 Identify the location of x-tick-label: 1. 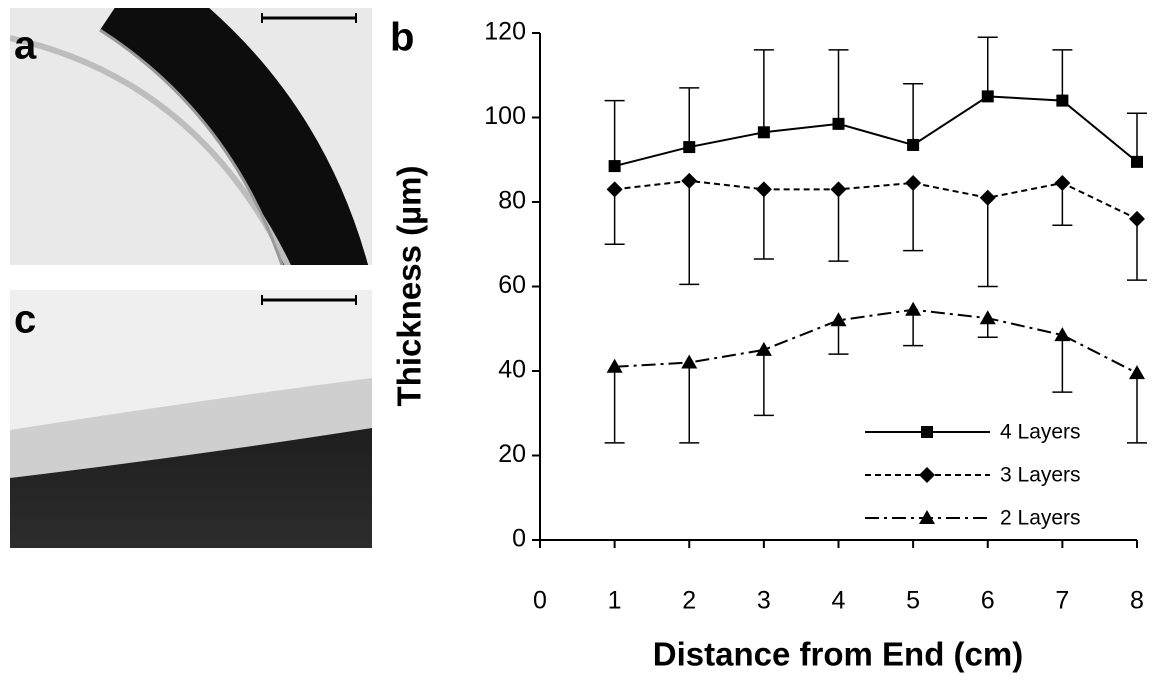
(615, 601).